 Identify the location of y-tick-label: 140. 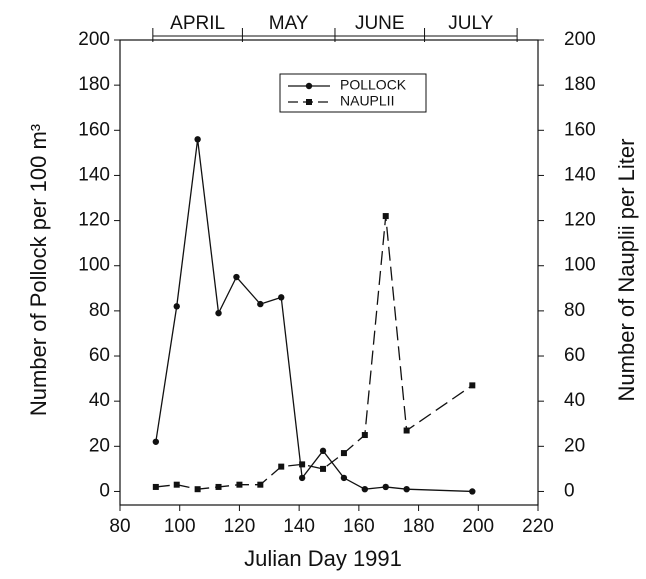
(94, 174).